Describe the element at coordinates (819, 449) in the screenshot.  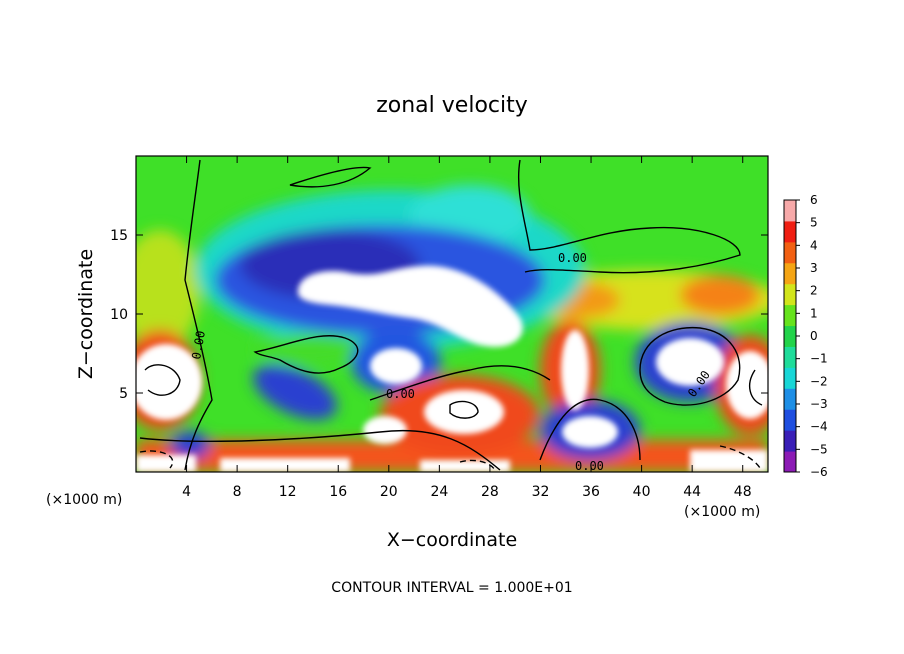
I see `colorbar-label: −5` at that location.